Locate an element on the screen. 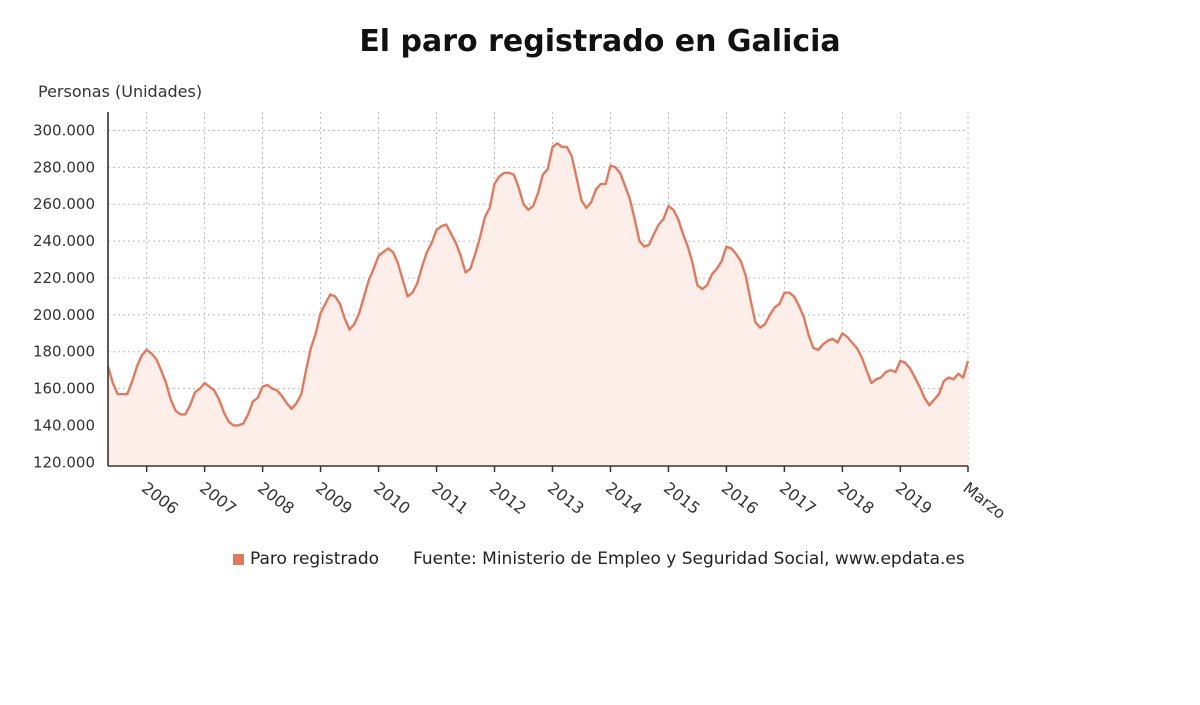  x-tick-label: 2009 is located at coordinates (334, 498).